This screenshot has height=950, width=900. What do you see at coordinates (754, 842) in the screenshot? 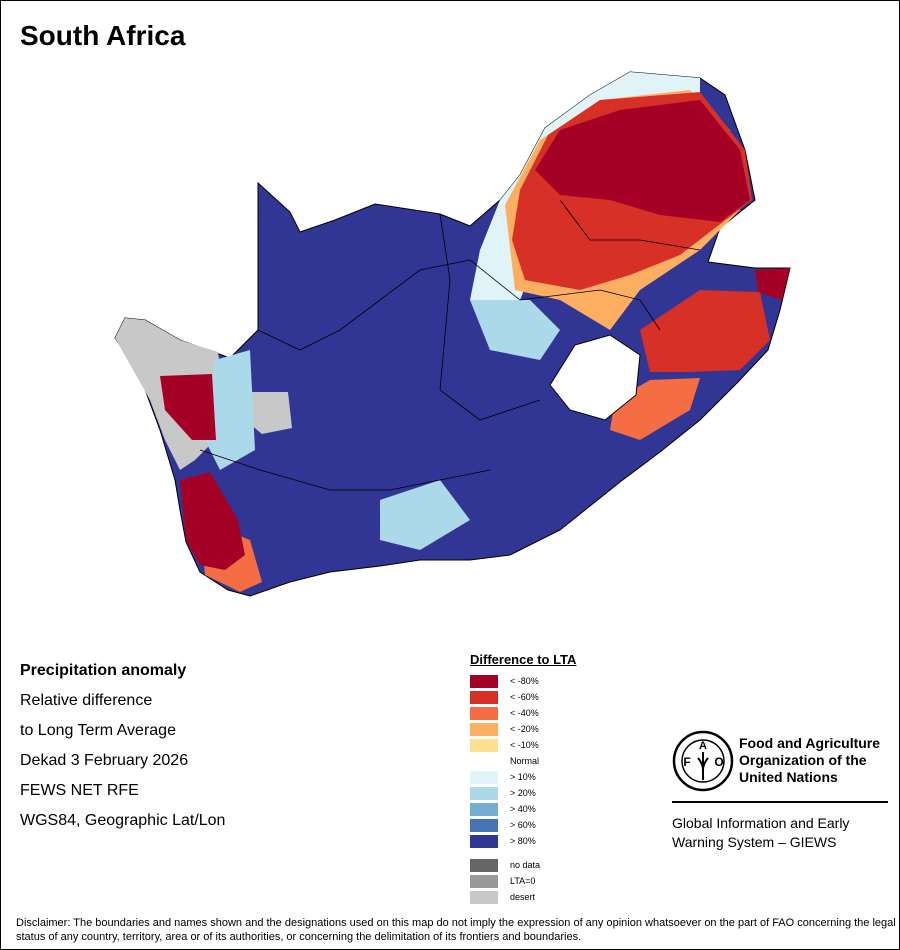
I see `giews-line: Warning System – GIEWS` at bounding box center [754, 842].